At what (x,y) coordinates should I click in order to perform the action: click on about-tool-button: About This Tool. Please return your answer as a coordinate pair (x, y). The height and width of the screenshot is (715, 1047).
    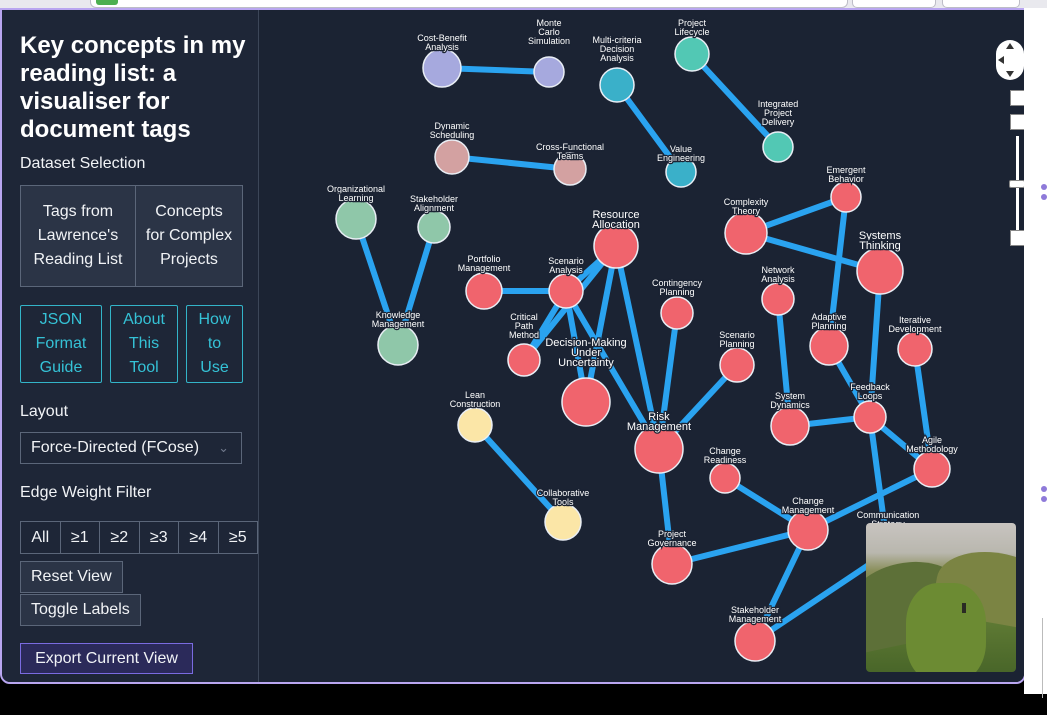
    Looking at the image, I should click on (144, 344).